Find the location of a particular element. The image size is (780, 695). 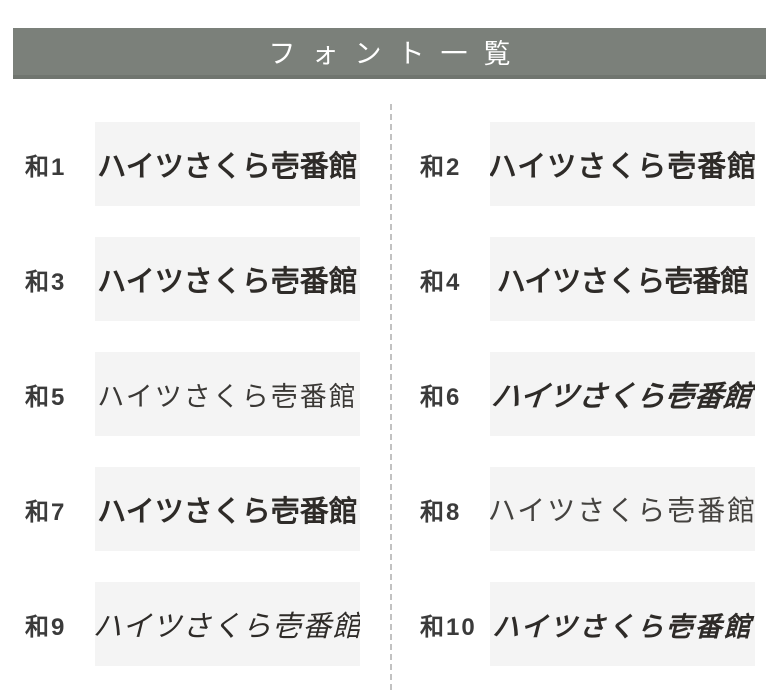

font-item-wa10: 和10 ハイツさくら壱番館 is located at coordinates (585, 624).